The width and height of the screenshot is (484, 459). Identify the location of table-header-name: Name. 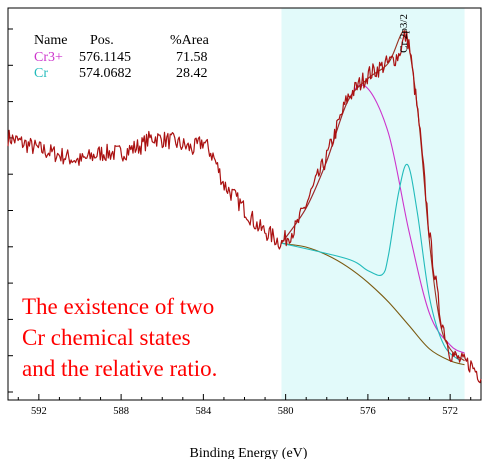
(50, 40).